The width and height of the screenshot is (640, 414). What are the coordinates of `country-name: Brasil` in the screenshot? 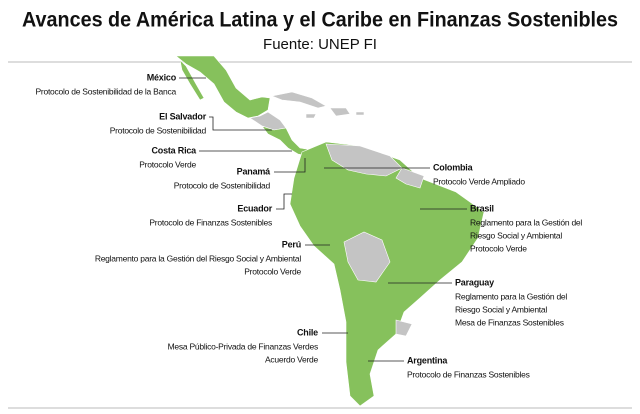 It's located at (482, 208).